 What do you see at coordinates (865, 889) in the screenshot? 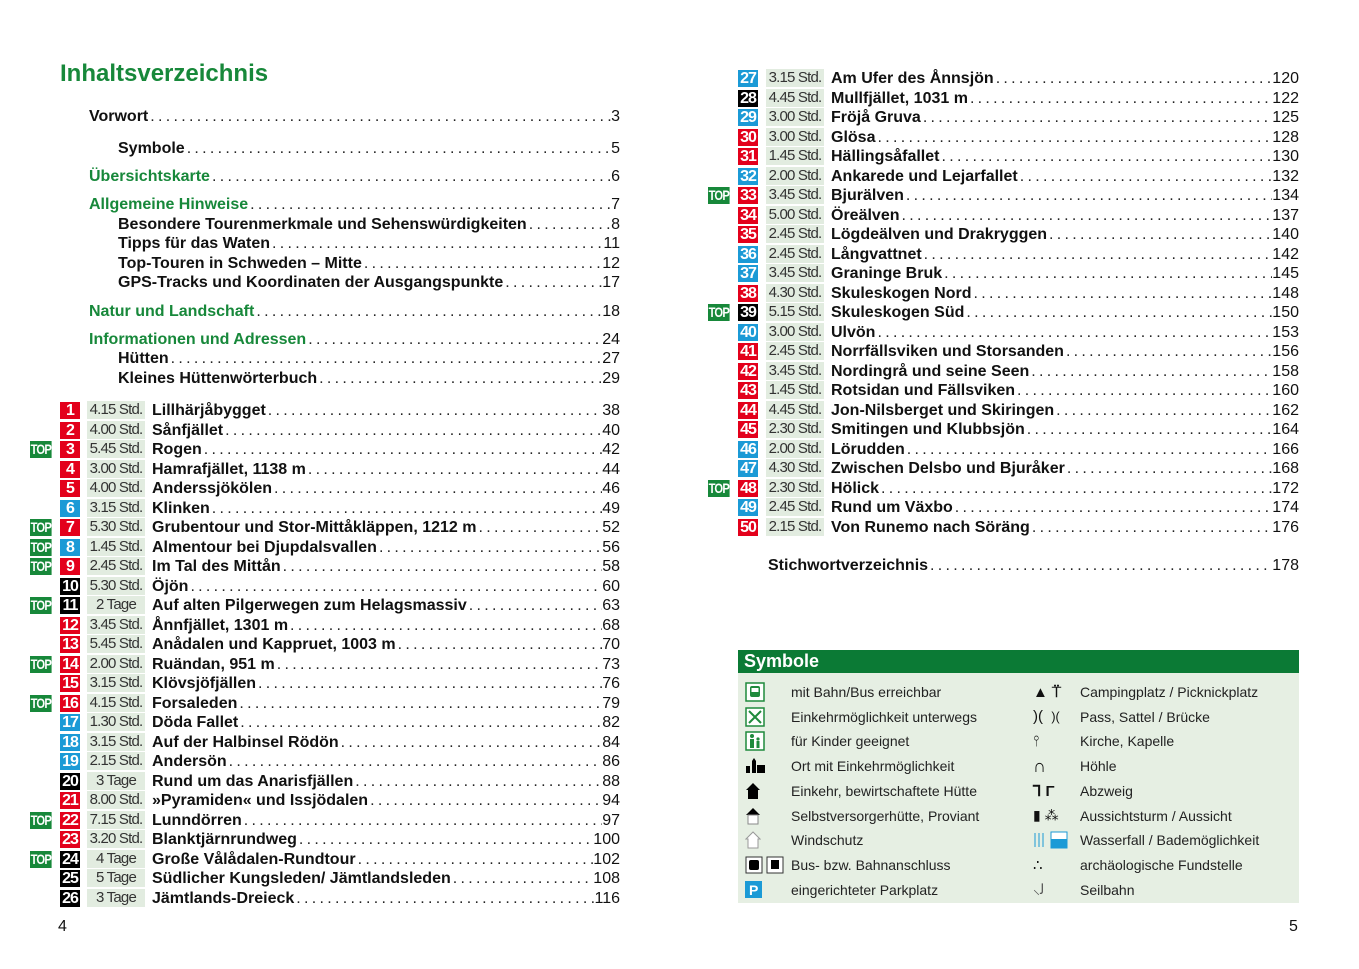
I see `symbol-label: eingerichteter Parkplatz` at bounding box center [865, 889].